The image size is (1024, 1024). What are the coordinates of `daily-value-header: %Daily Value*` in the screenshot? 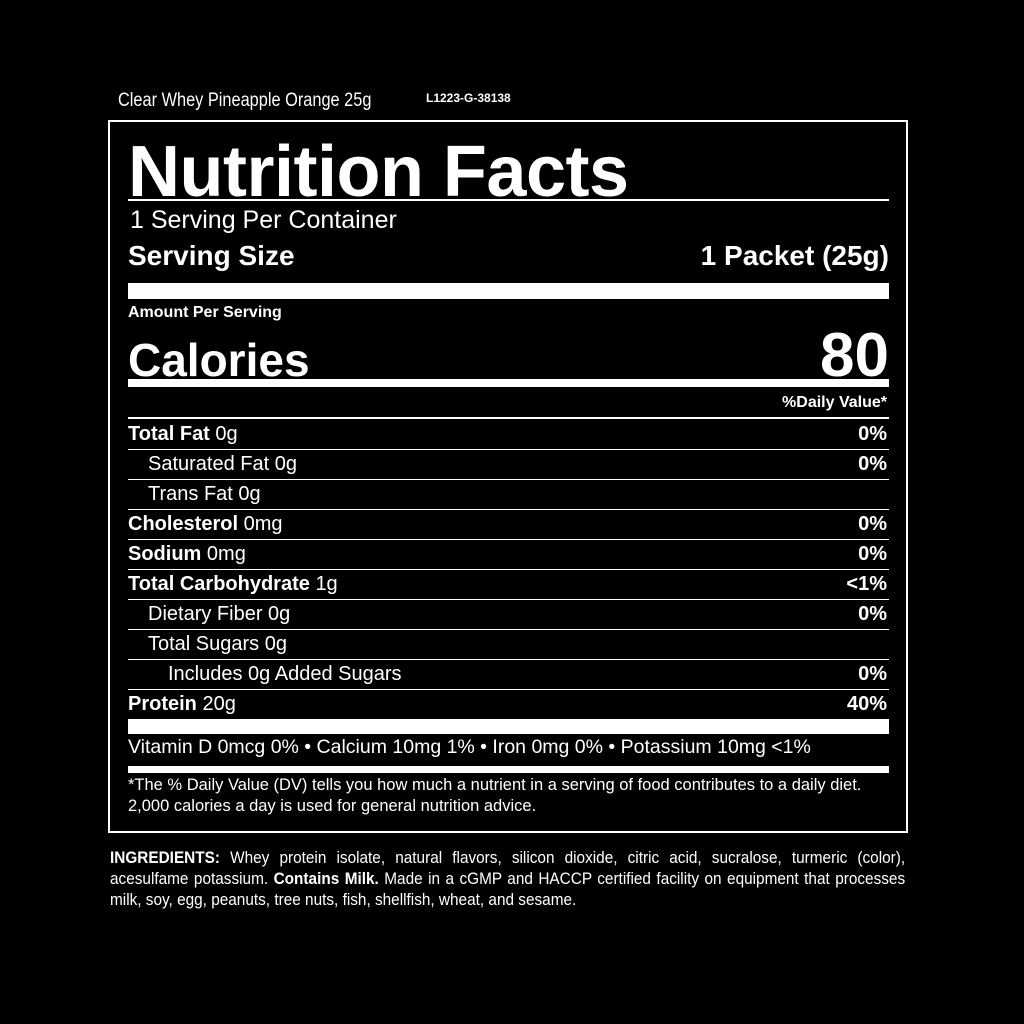 It's located at (834, 402).